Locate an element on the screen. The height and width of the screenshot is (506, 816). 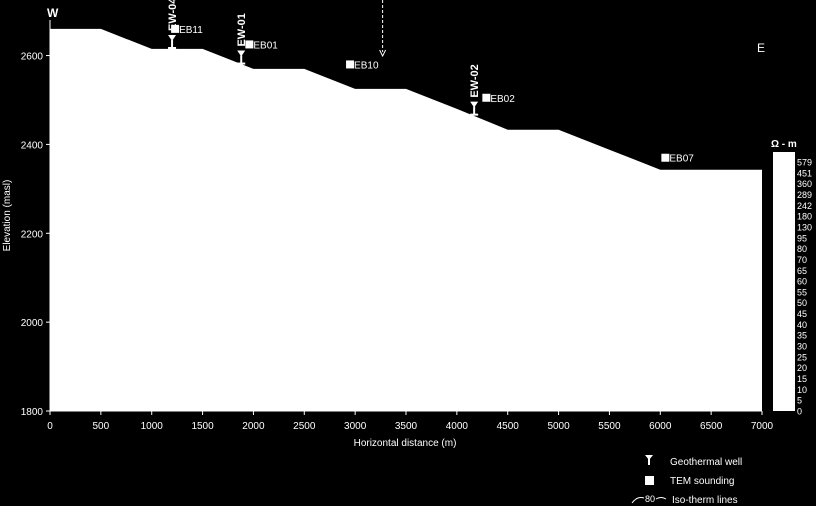
tem-sounding-label: EB01 is located at coordinates (265, 45).